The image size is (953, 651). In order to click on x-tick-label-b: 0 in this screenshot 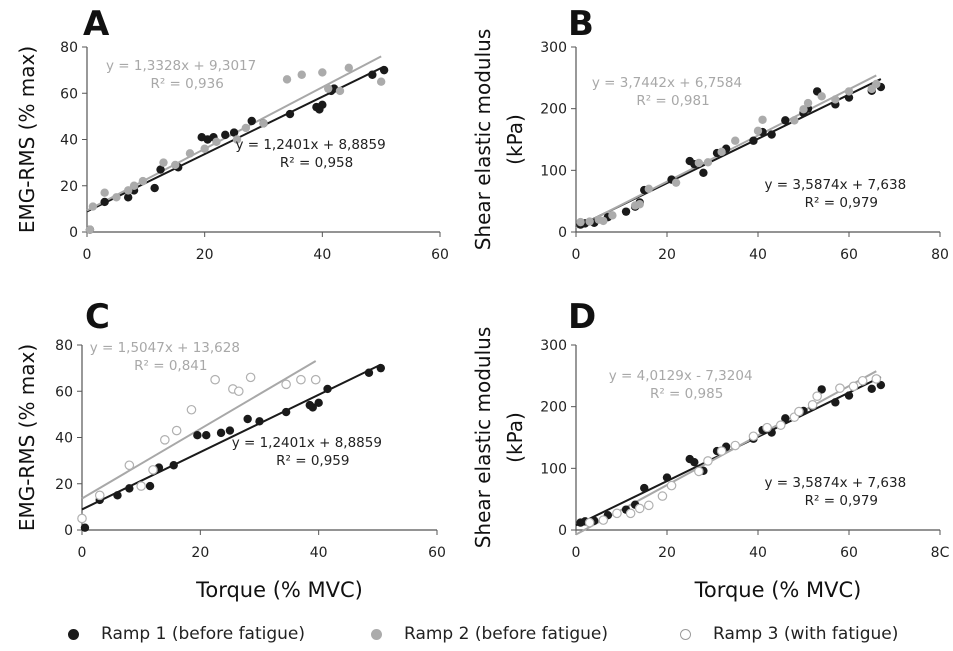, I will do `click(576, 255)`.